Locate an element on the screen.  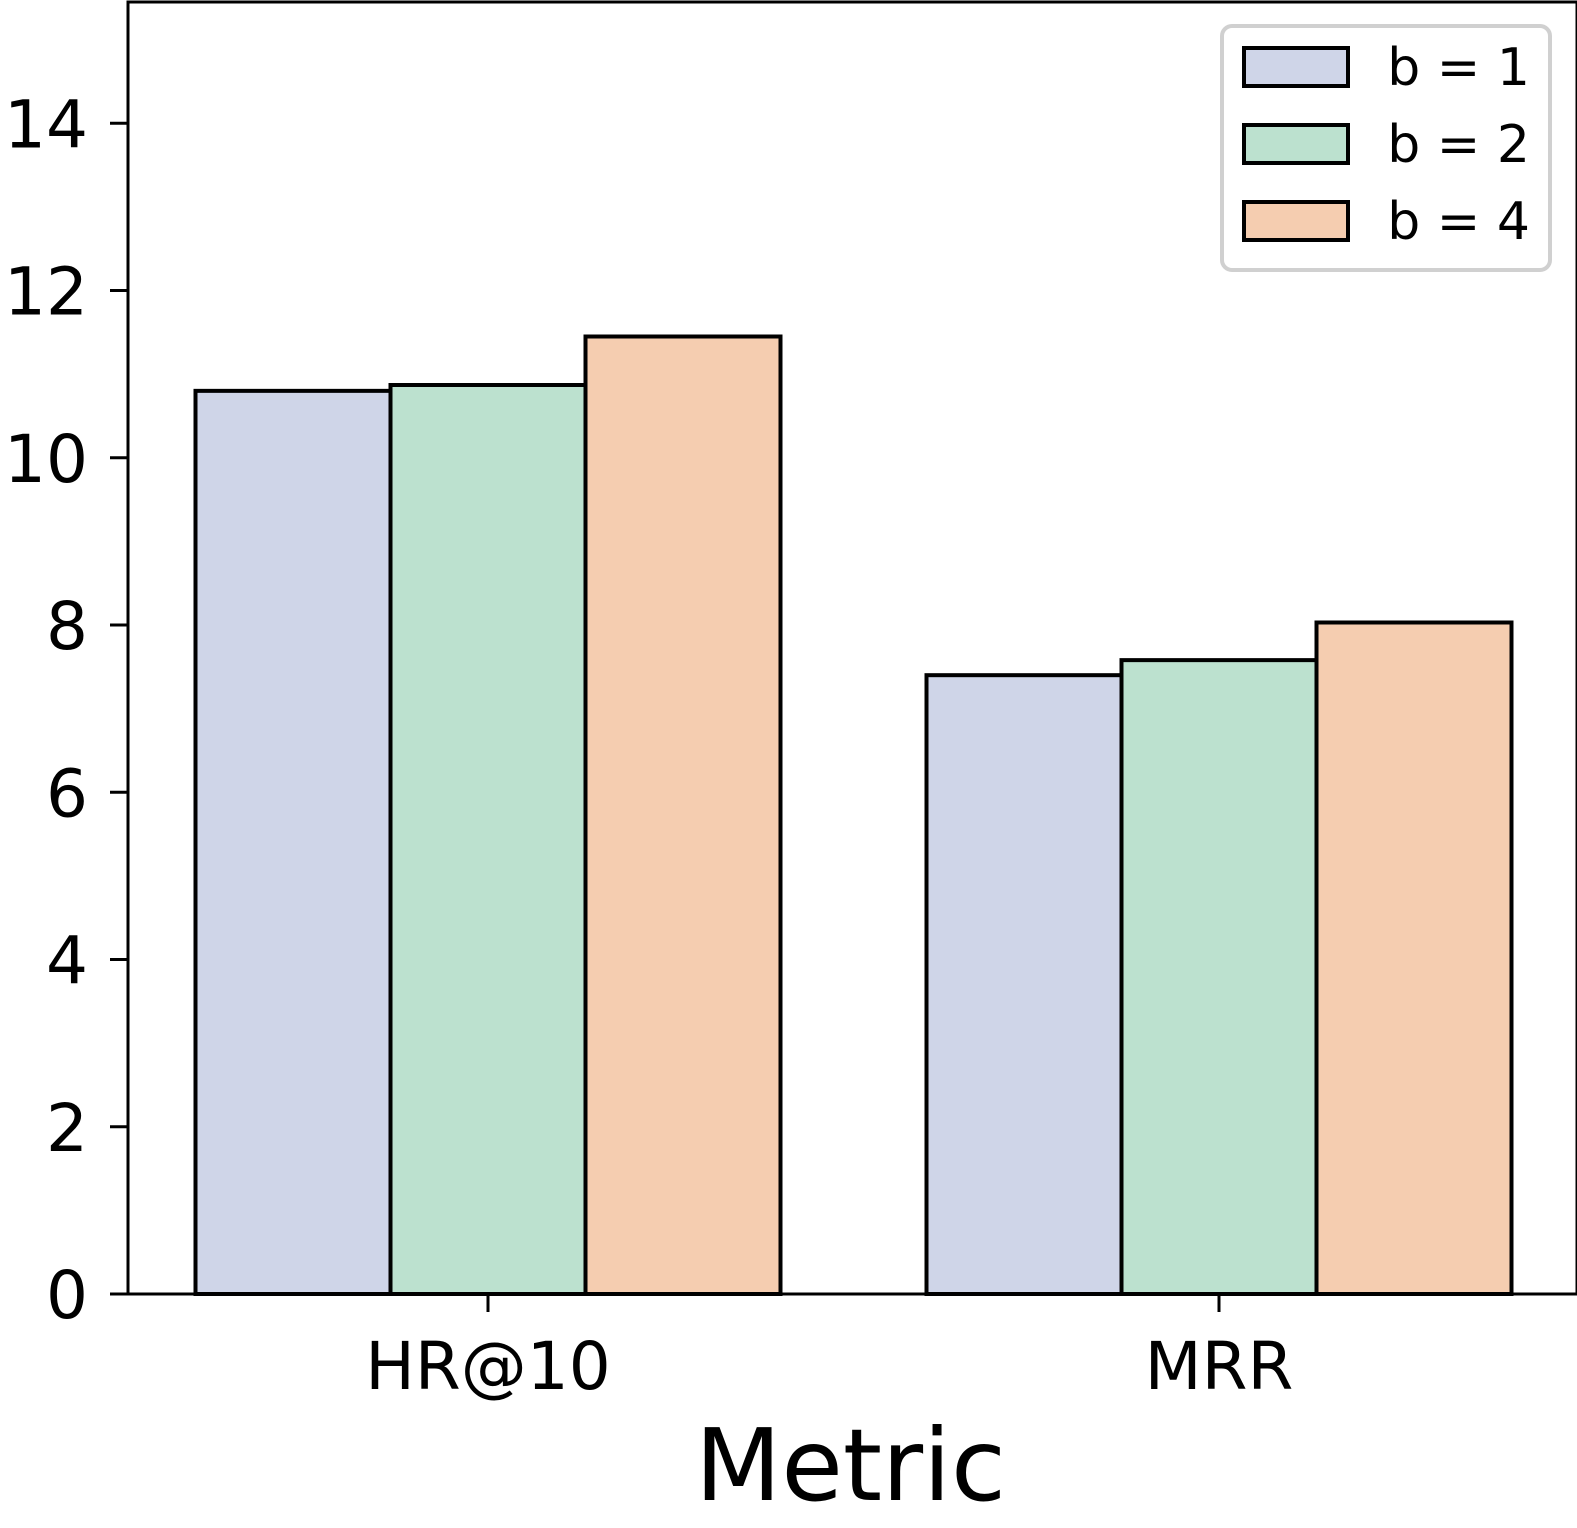
legend: b = 1 b = 2 b = 4 is located at coordinates (1386, 148).